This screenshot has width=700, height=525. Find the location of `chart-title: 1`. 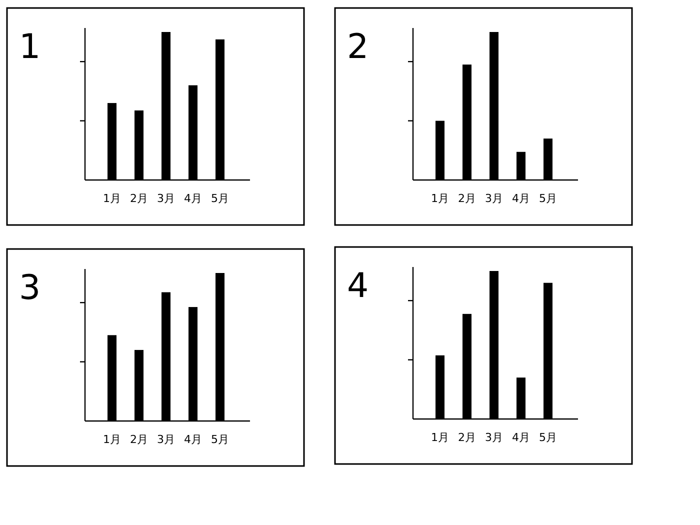

chart-title: 1 is located at coordinates (30, 47).